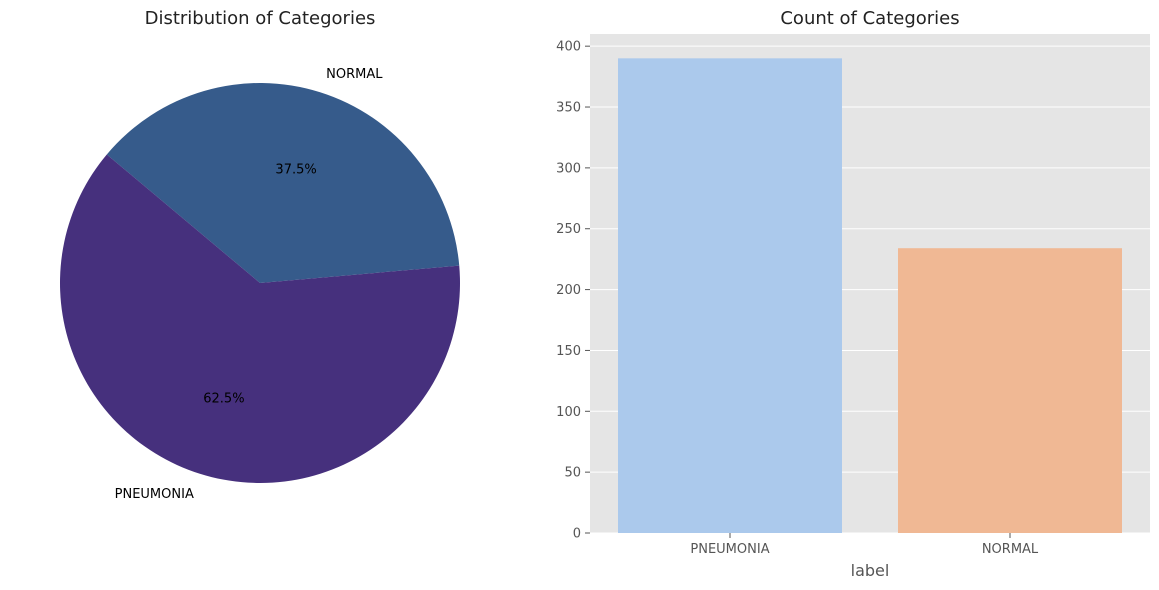 This screenshot has width=1159, height=590. What do you see at coordinates (729, 549) in the screenshot?
I see `x-tick-label-pneumonia: PNEUMONIA` at bounding box center [729, 549].